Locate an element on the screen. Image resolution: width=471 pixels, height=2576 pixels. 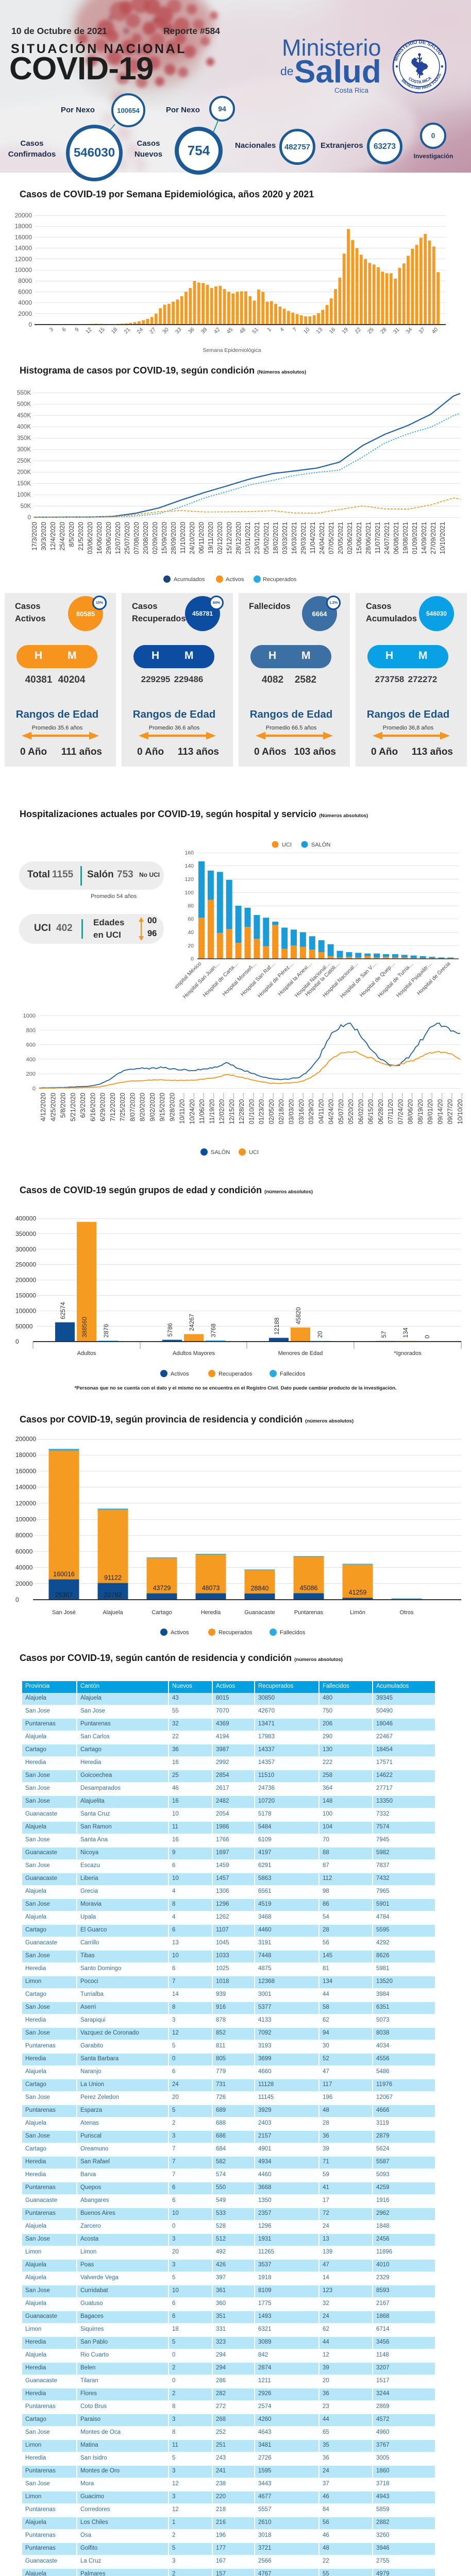
svg-text: 16/06/2020 is located at coordinates (99, 538).